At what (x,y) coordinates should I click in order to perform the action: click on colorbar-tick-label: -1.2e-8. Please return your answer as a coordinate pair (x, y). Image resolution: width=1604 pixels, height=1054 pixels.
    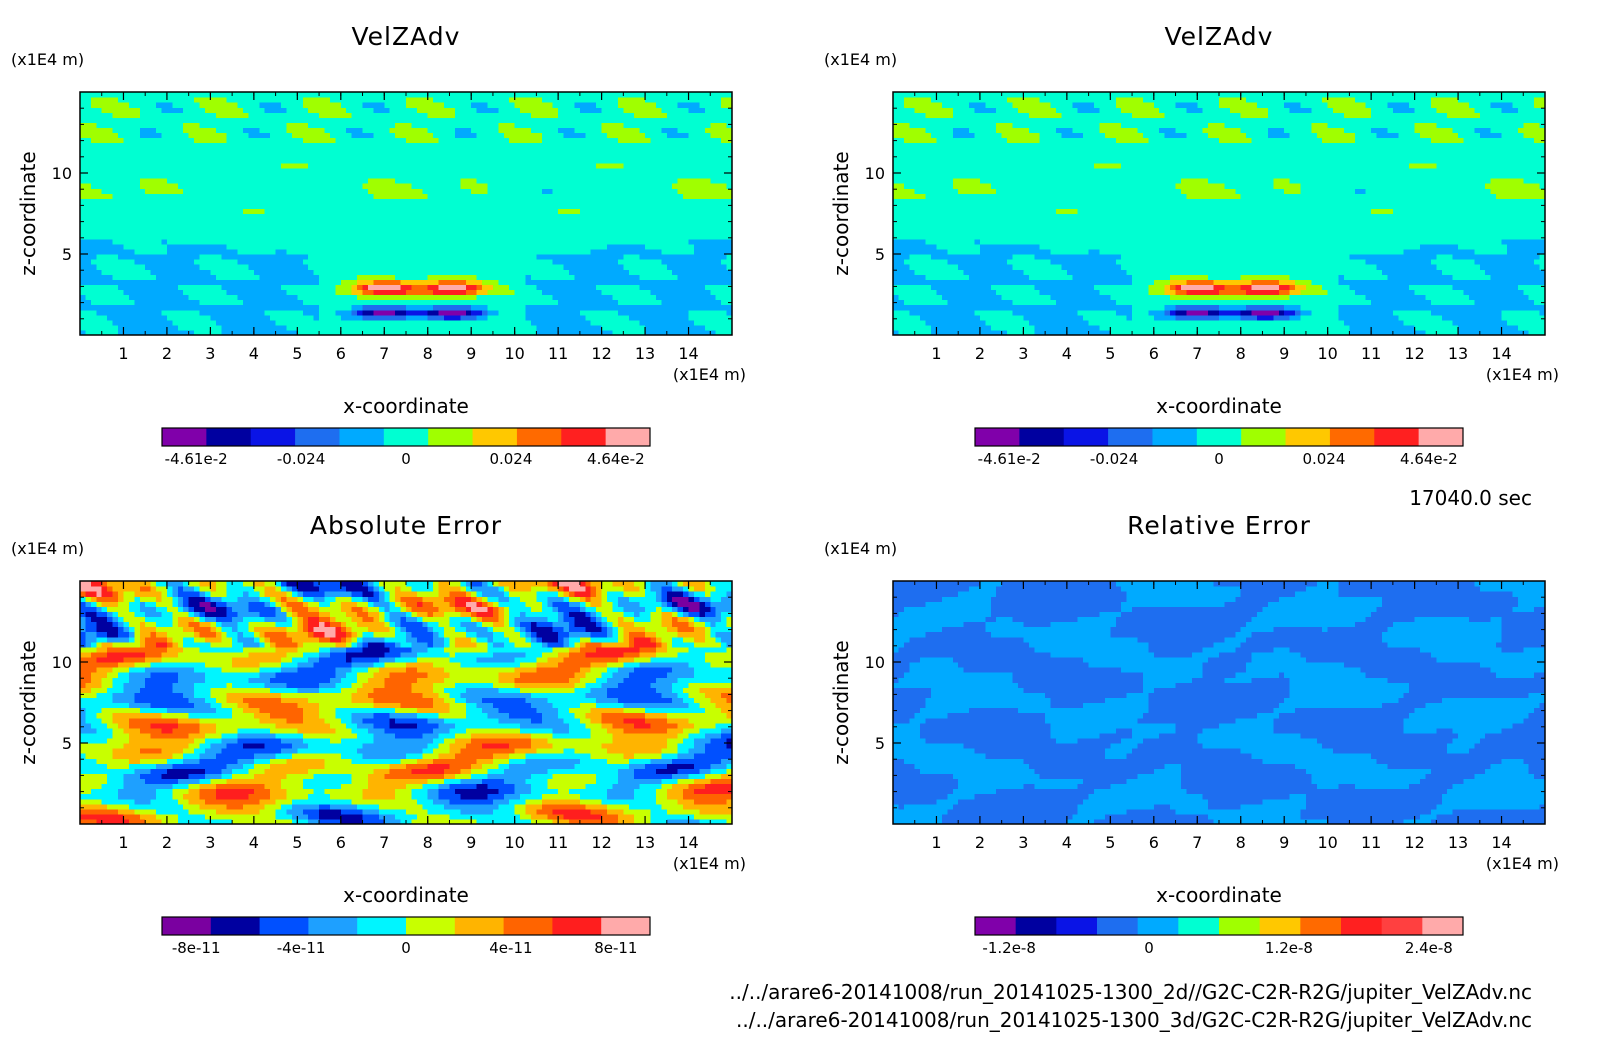
    Looking at the image, I should click on (1008, 948).